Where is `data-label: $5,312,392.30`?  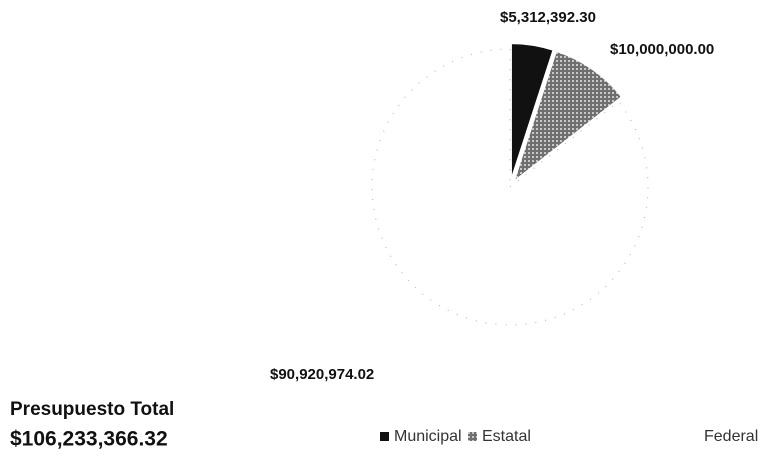
data-label: $5,312,392.30 is located at coordinates (548, 17).